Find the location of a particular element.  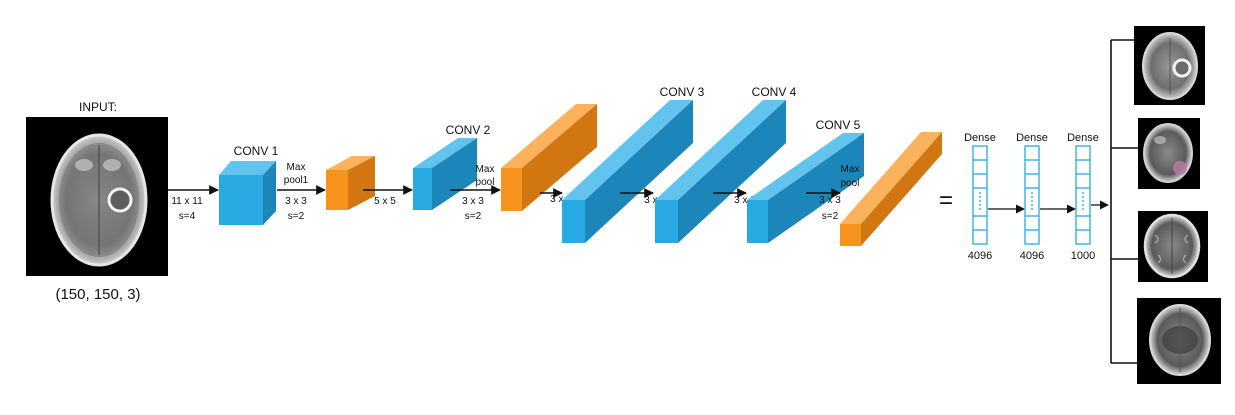

output-bracket is located at coordinates (1124, 201).